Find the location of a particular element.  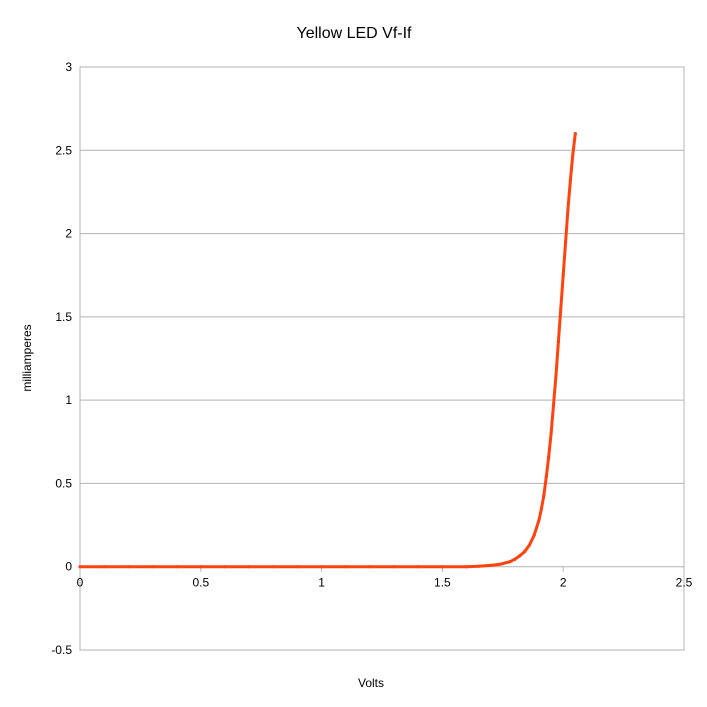

y-tick-label: 0.5 is located at coordinates (63, 483).